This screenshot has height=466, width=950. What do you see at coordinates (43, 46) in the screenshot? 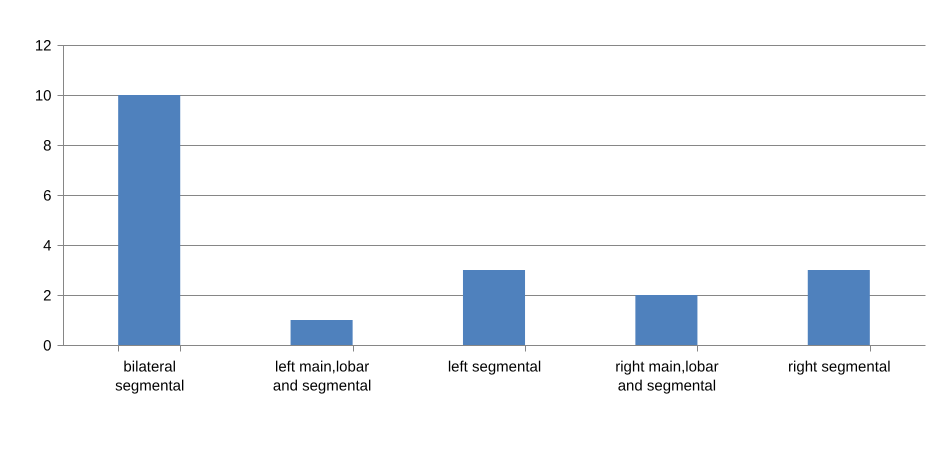
I see `y-tick-label: 12` at bounding box center [43, 46].